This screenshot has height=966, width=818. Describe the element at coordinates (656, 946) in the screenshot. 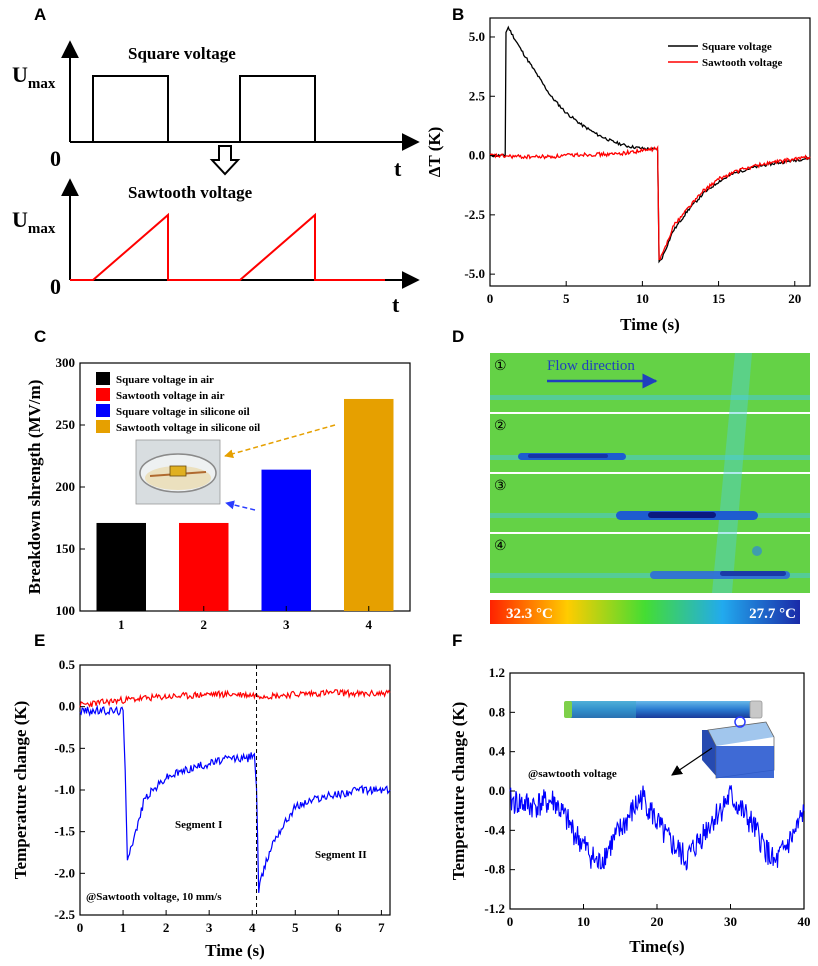

I see `chart-f-xlabel: Time(s)` at that location.